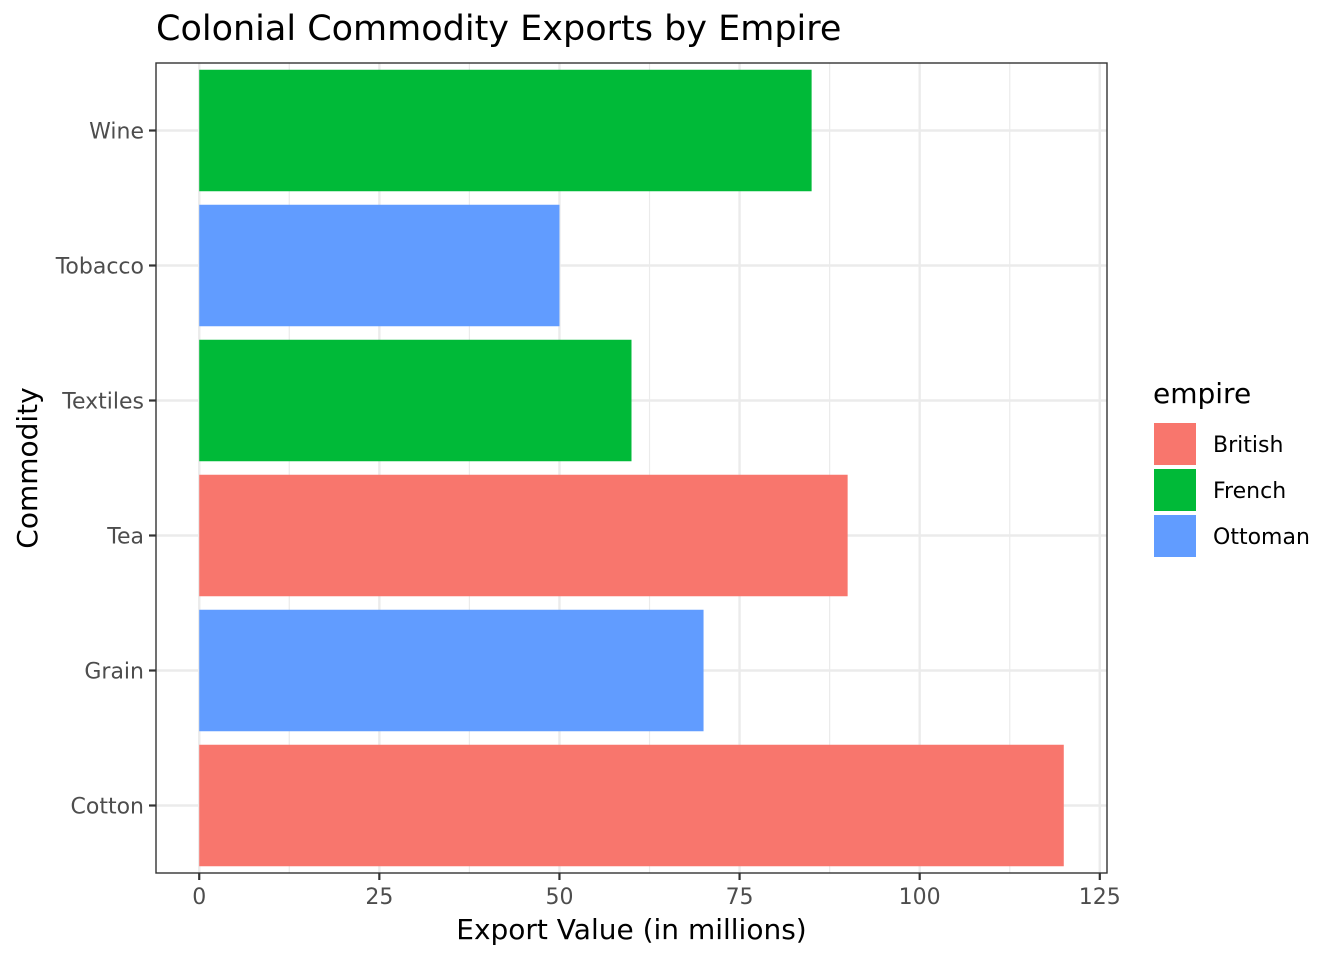  I want to click on bar-textiles, so click(415, 400).